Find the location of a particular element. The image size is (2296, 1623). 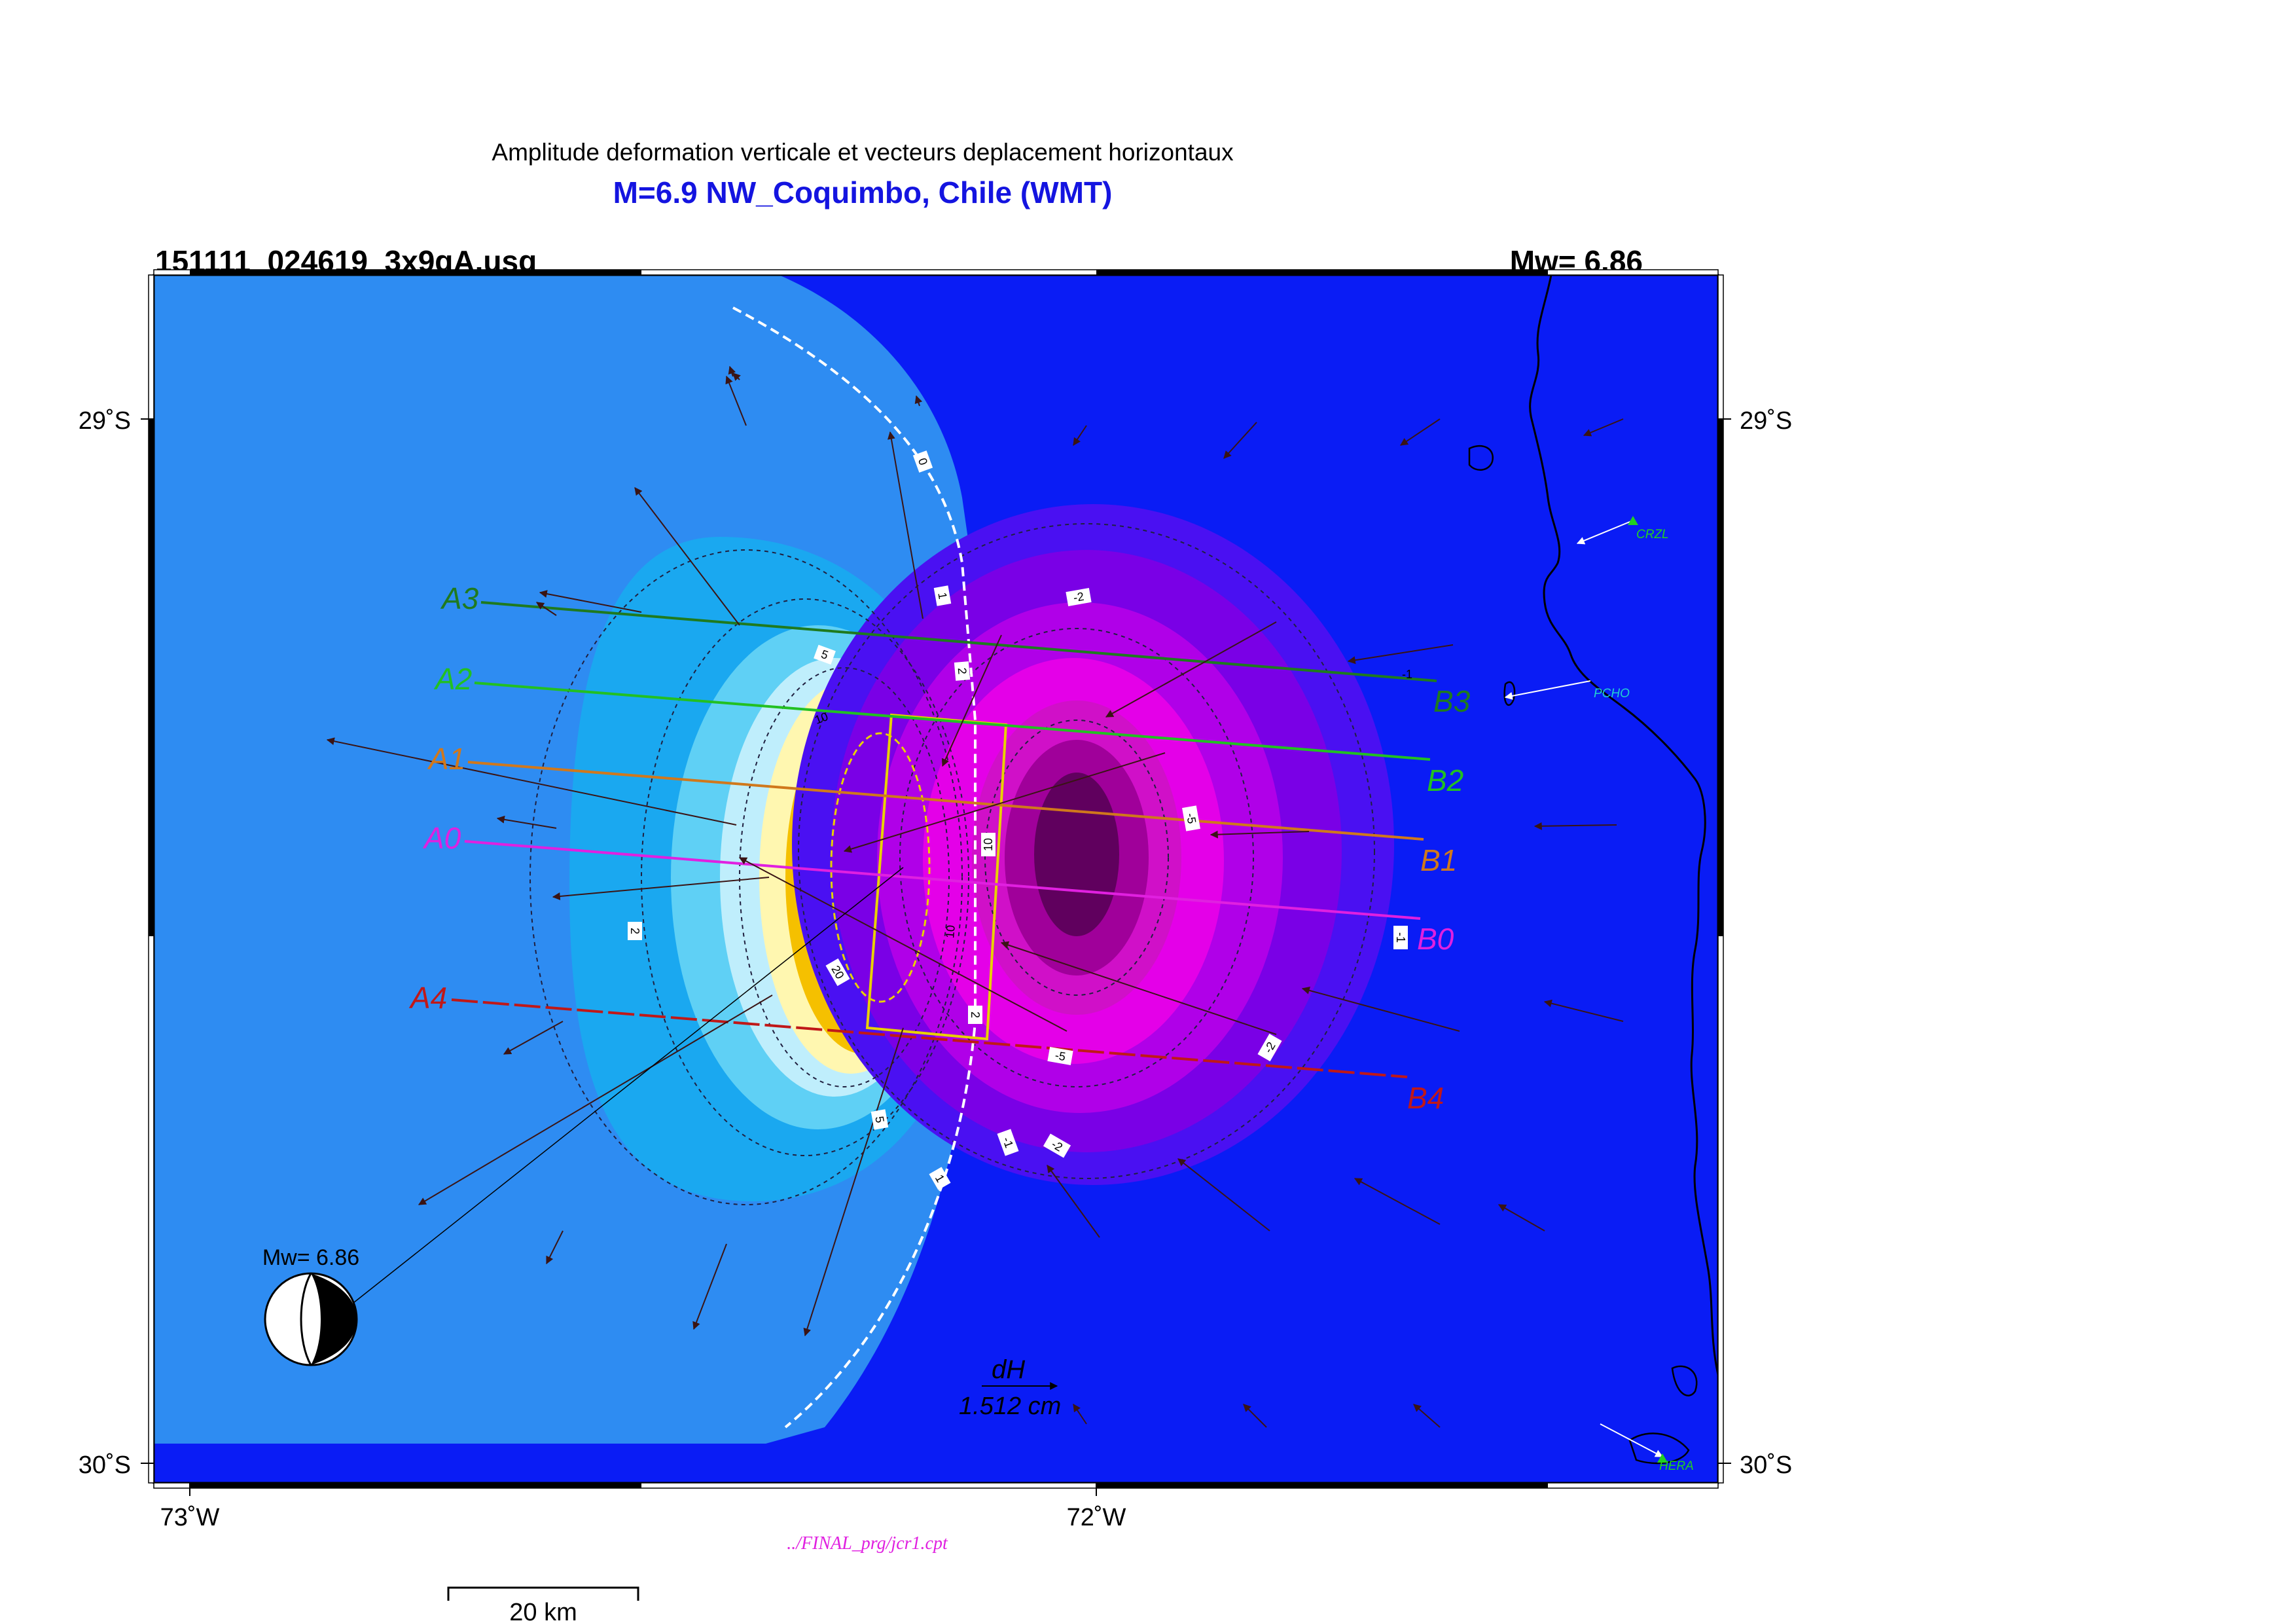

event-title: M=6.9 NW_Coquimbo, Chile (WMT) is located at coordinates (863, 192).